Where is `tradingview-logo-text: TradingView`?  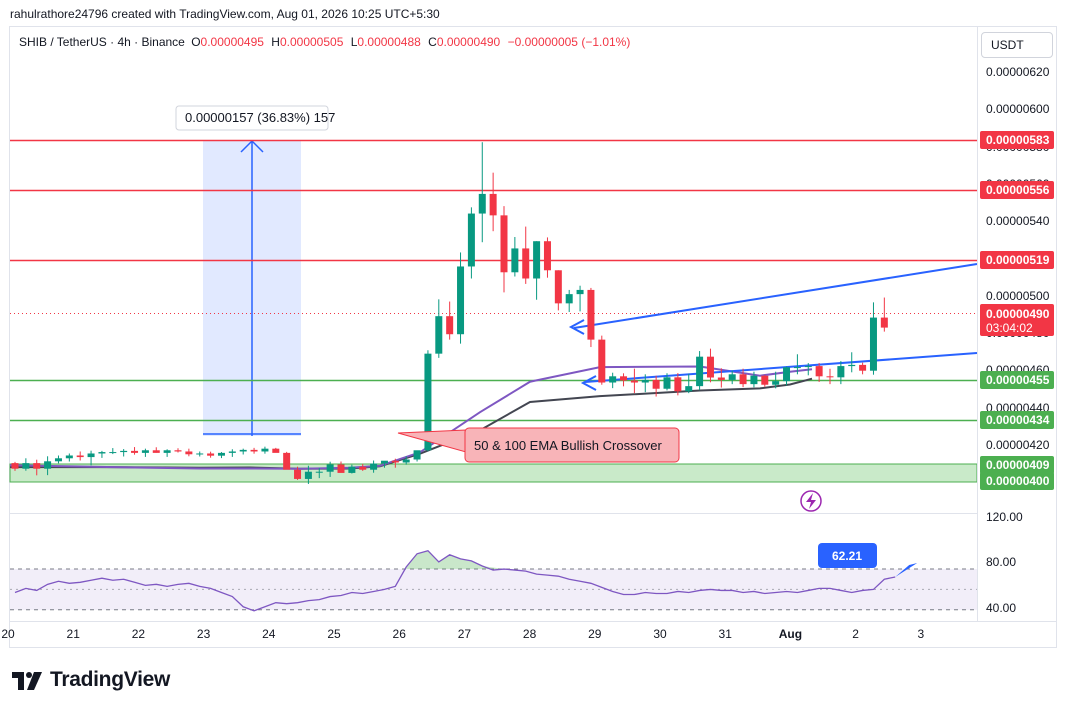
tradingview-logo-text: TradingView is located at coordinates (110, 679).